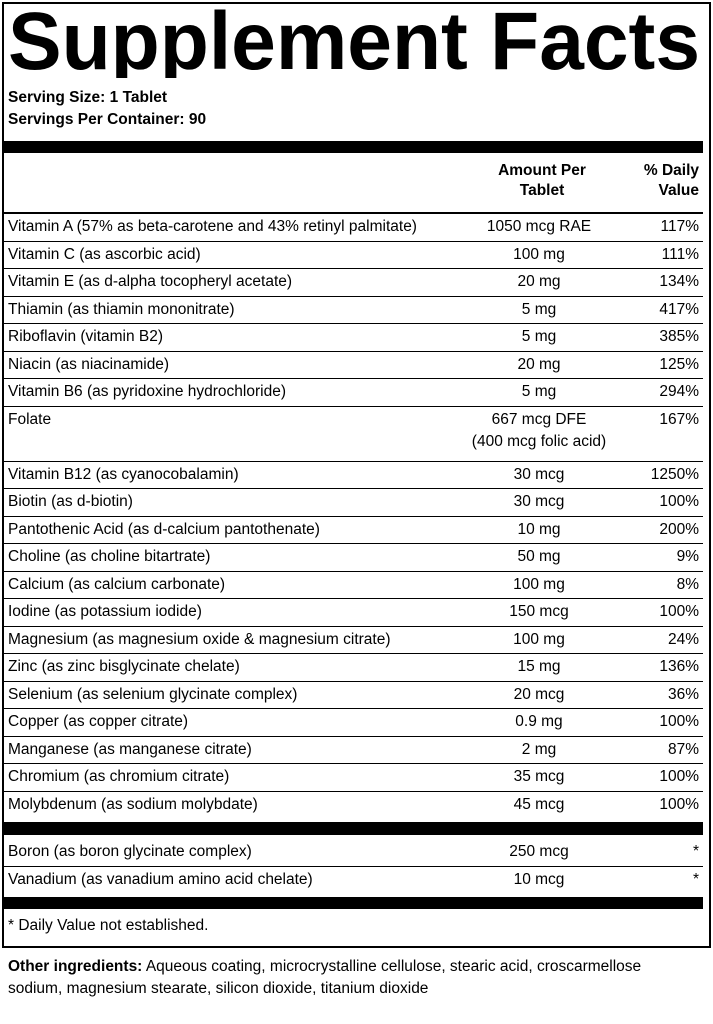  Describe the element at coordinates (680, 226) in the screenshot. I see `daily-value: 117%` at that location.